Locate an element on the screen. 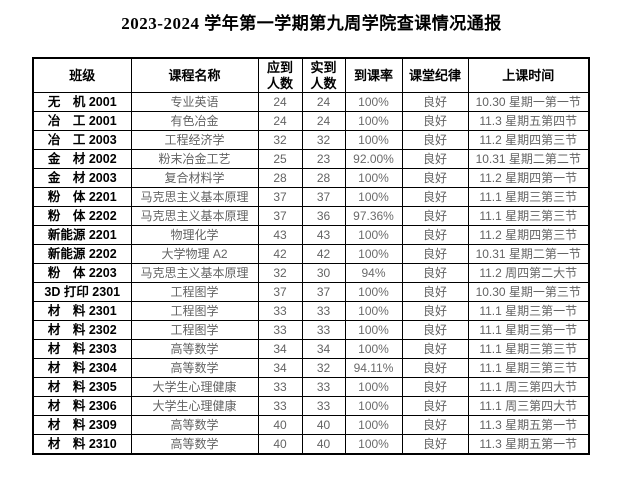 This screenshot has height=482, width=623. class-cell: 金 材 2002 is located at coordinates (82, 159).